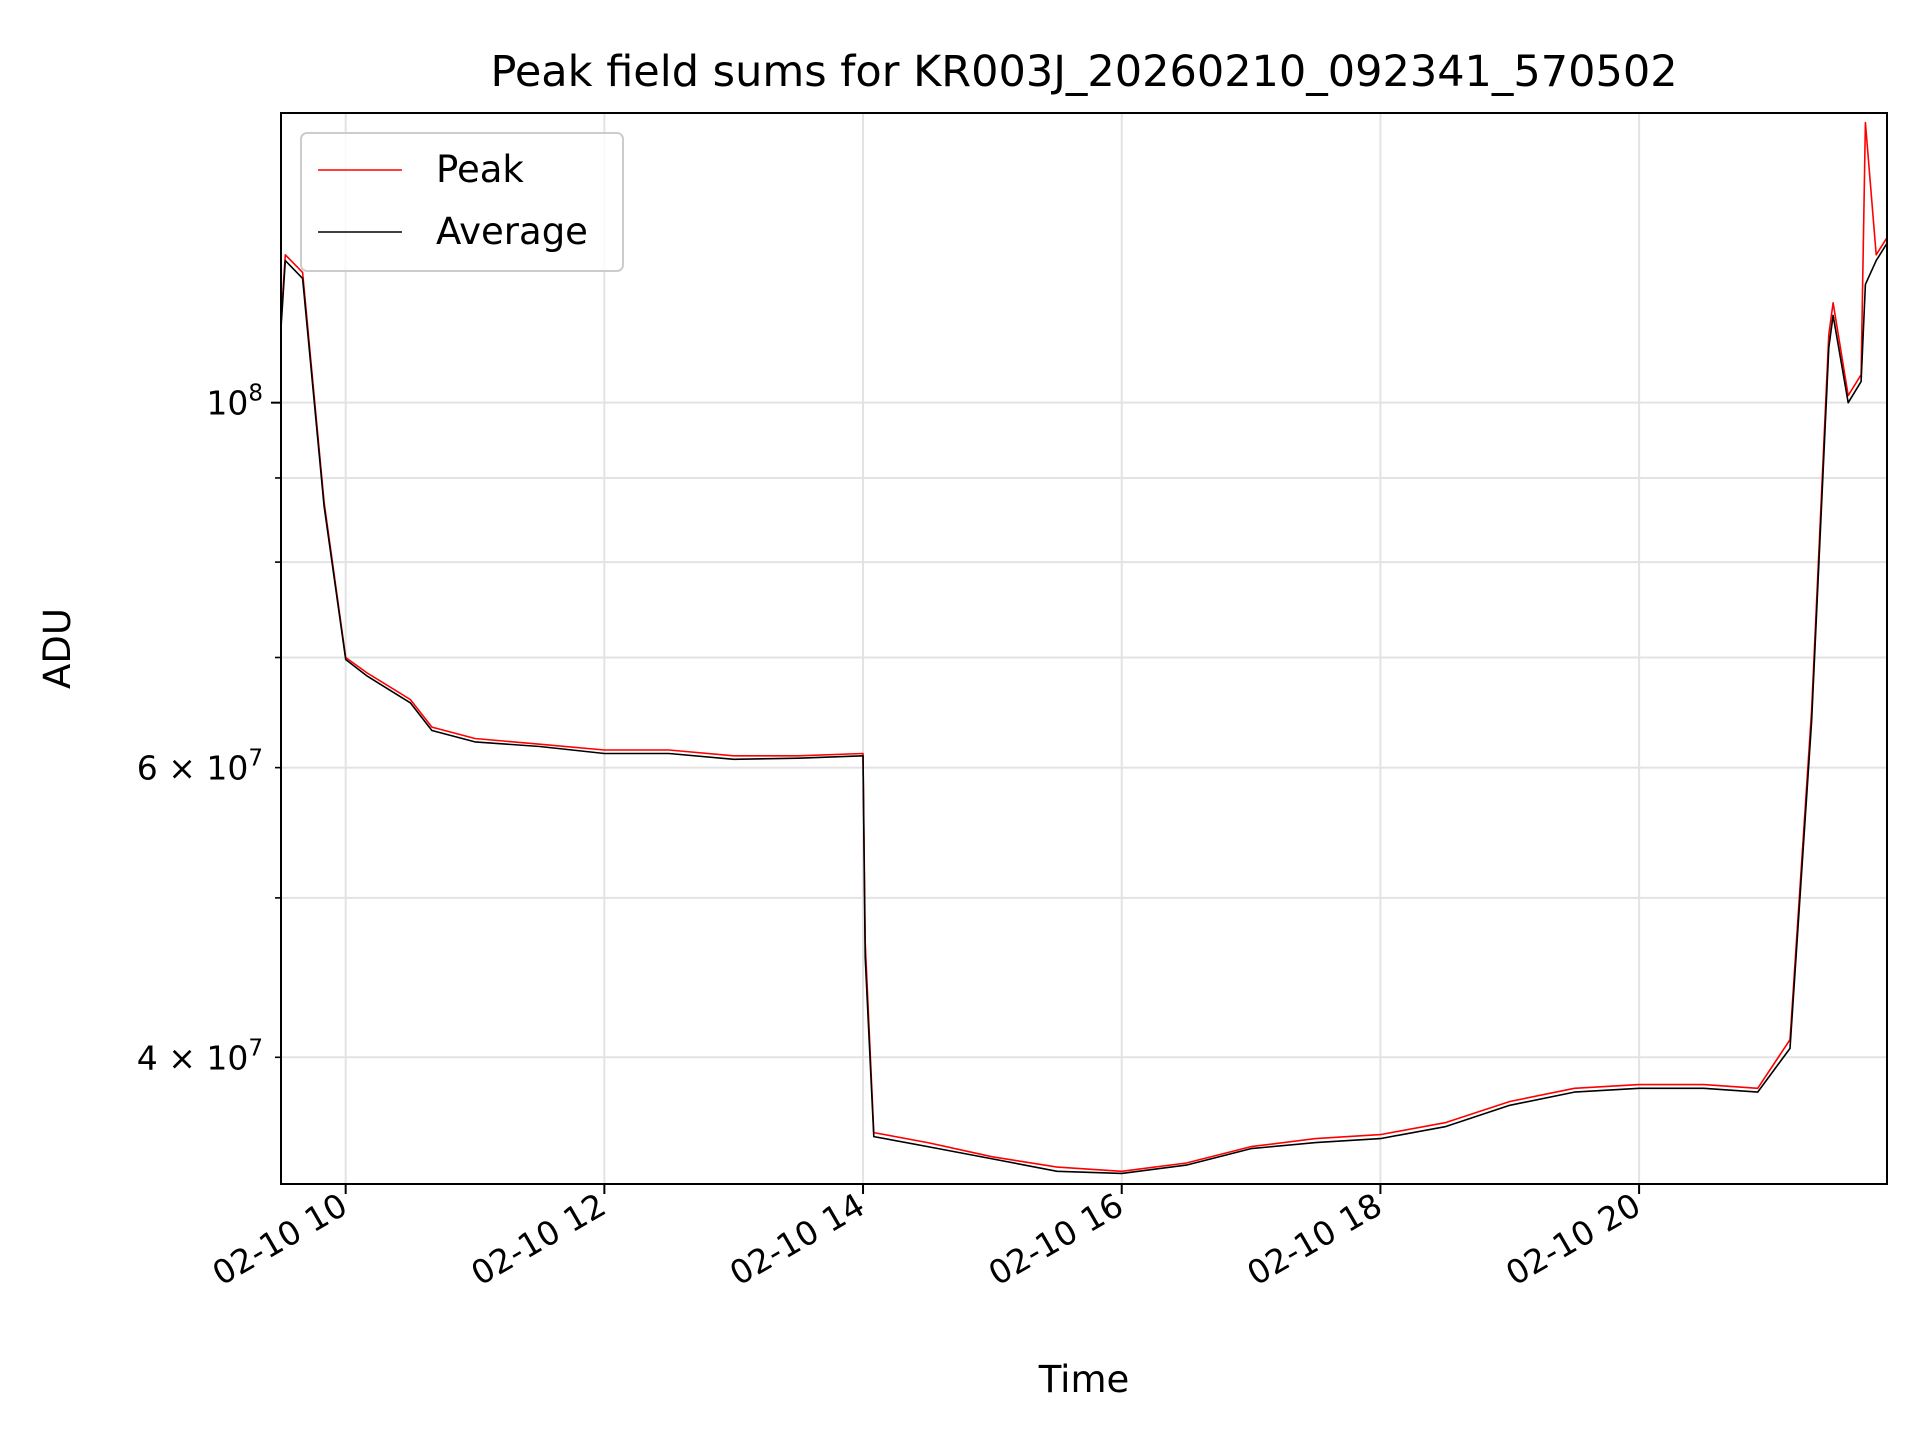 This screenshot has height=1440, width=1920. Describe the element at coordinates (512, 231) in the screenshot. I see `legend-label-average: Average` at that location.